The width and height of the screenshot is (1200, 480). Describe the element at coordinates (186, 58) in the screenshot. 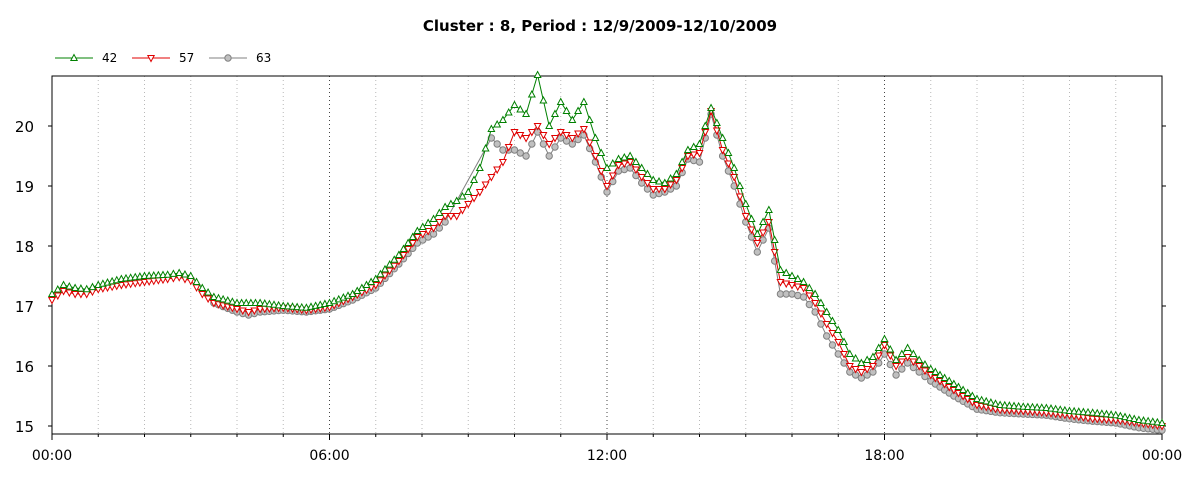

I see `legend-label: 57` at that location.